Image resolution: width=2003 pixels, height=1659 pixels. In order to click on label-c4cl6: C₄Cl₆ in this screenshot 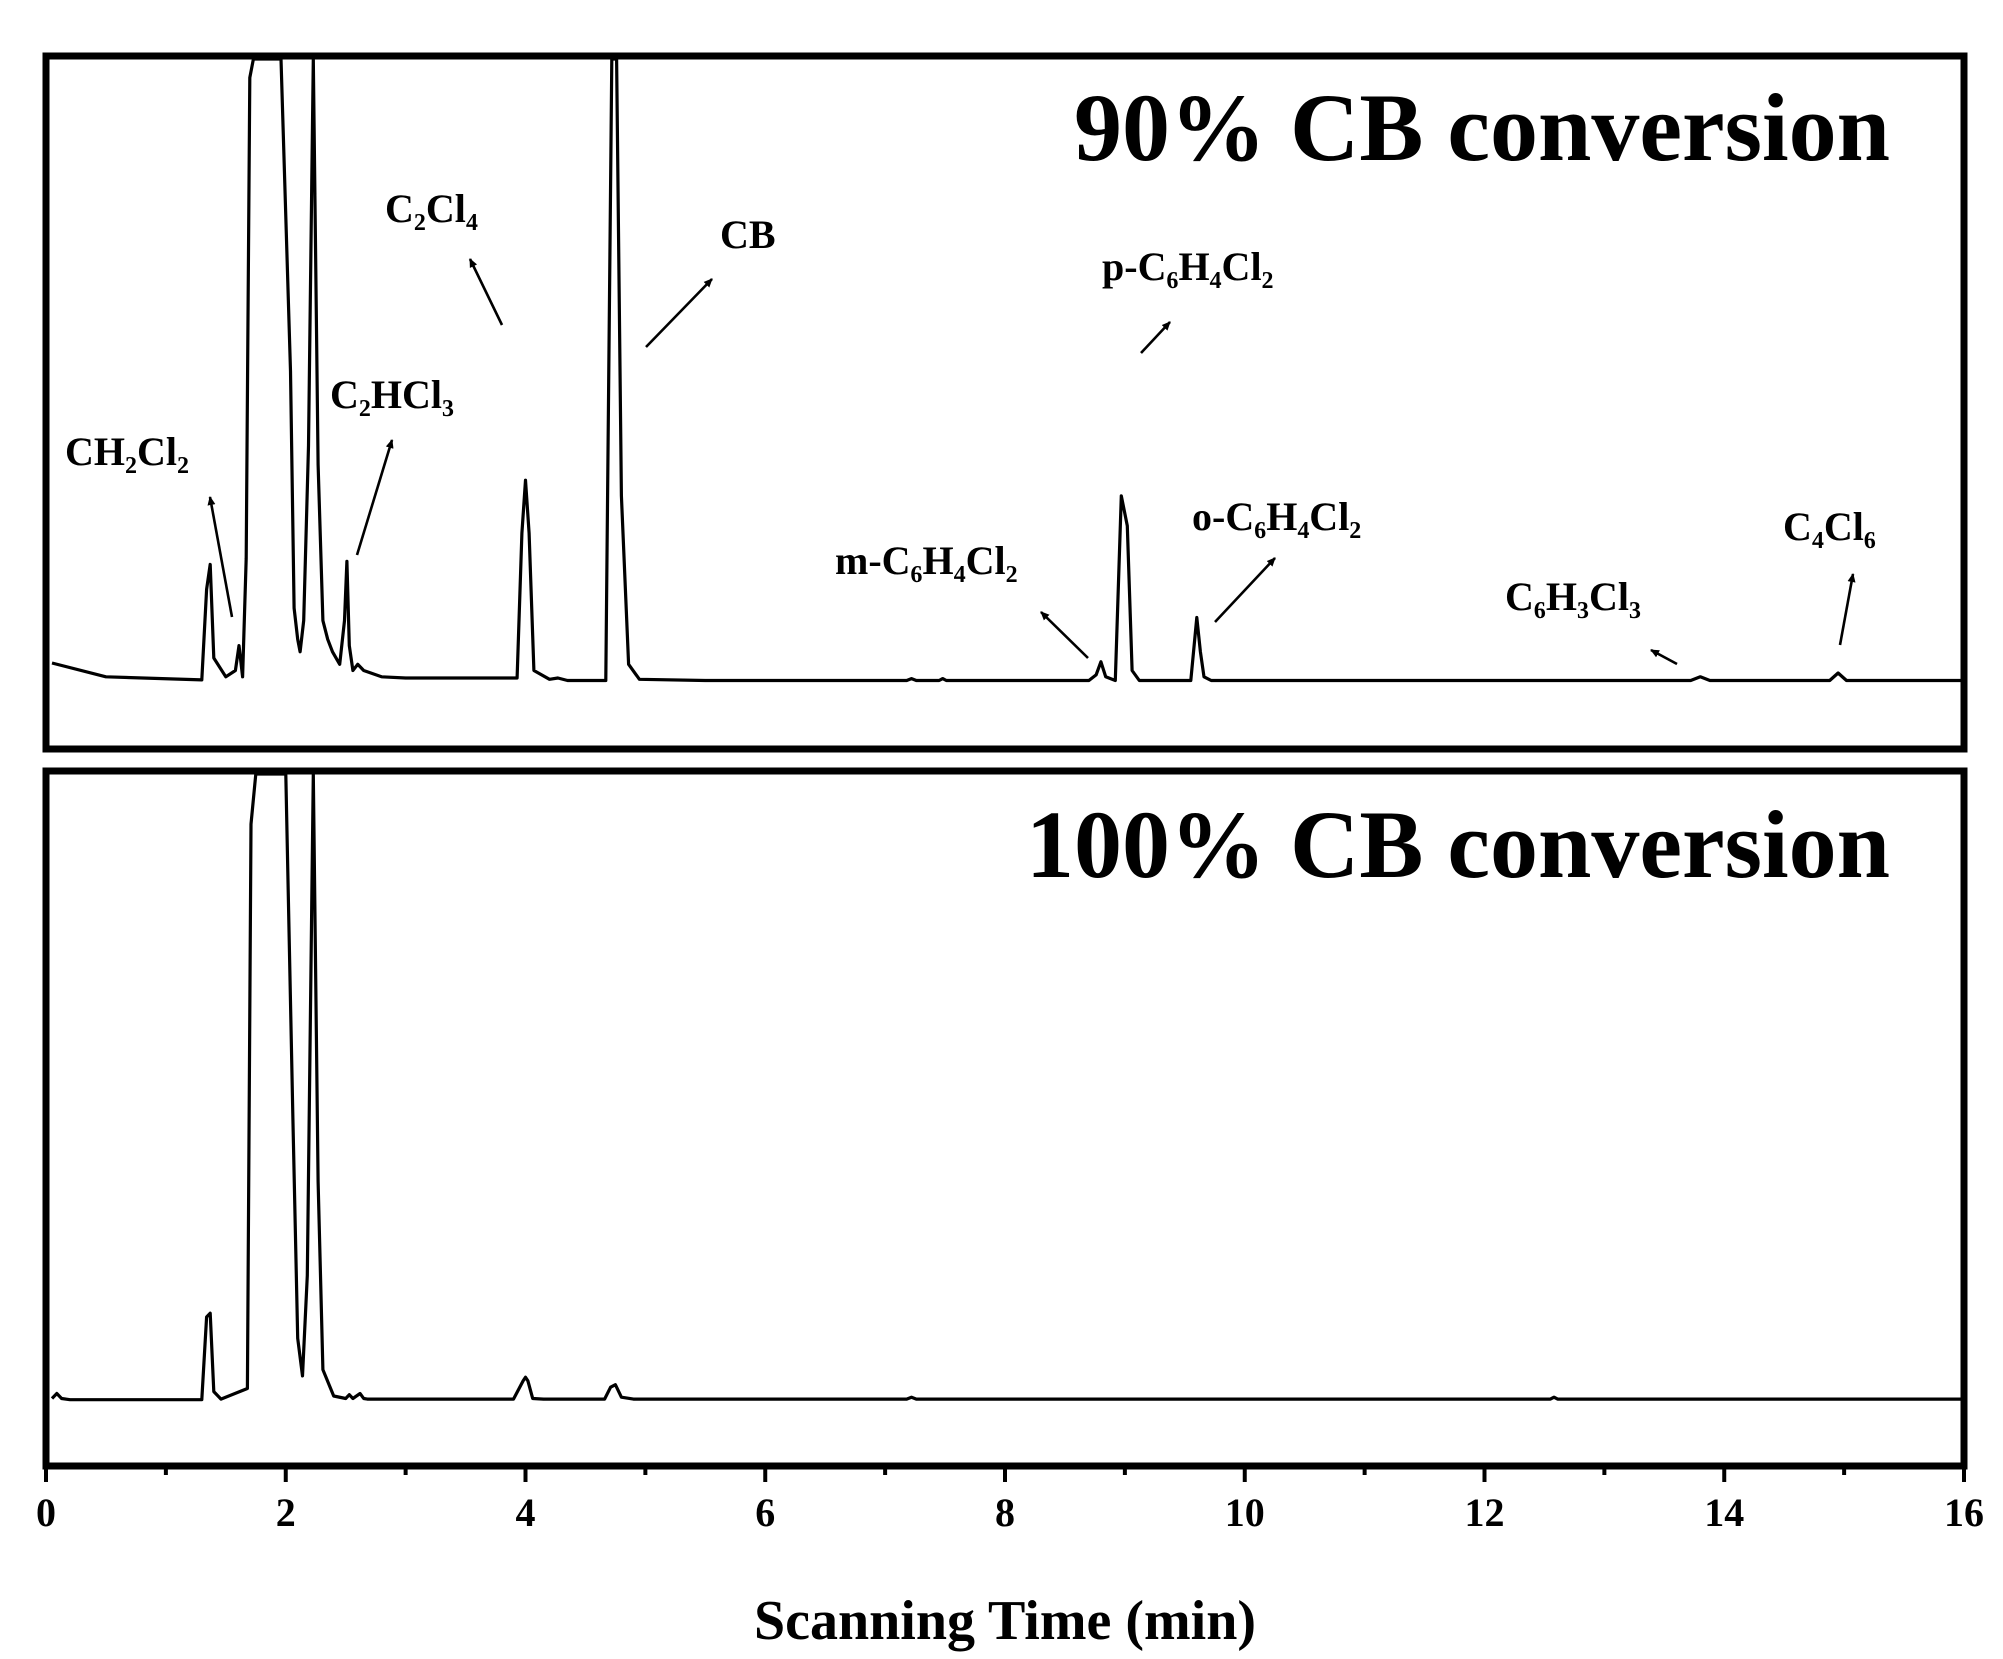, I will do `click(1829, 526)`.